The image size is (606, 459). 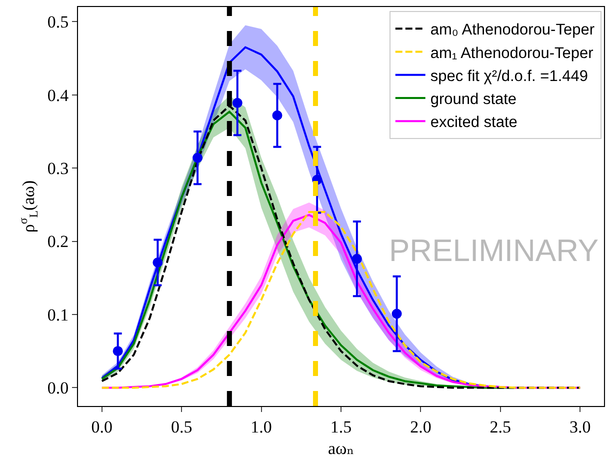 What do you see at coordinates (102, 426) in the screenshot?
I see `x-tick-label: 0.0` at bounding box center [102, 426].